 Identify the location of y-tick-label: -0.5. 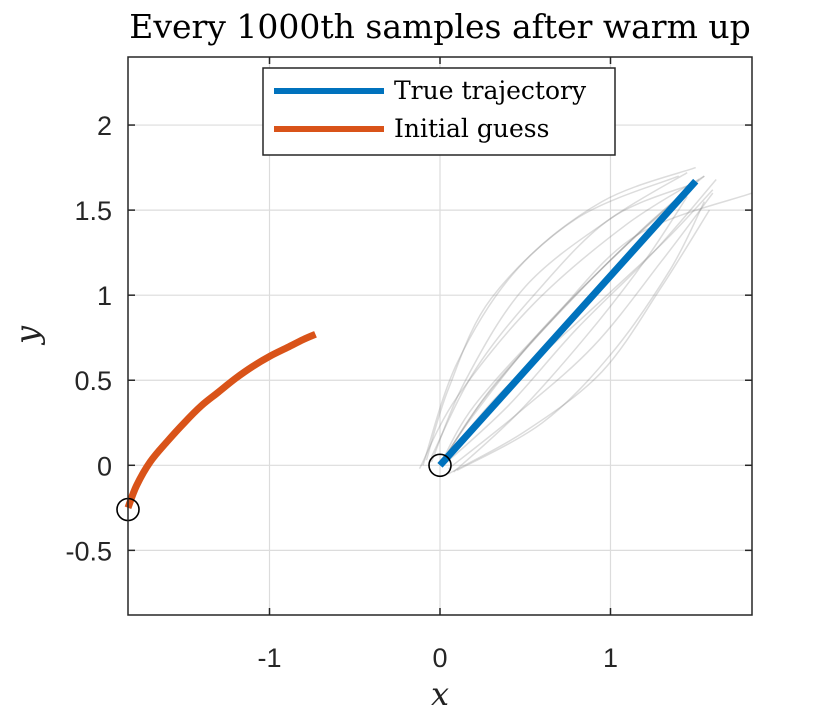
(88, 551).